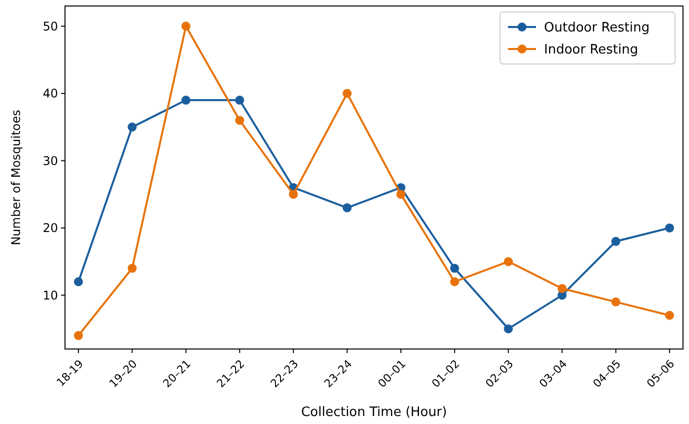 The height and width of the screenshot is (424, 689). Describe the element at coordinates (374, 412) in the screenshot. I see `x-axis-title: Collection Time (Hour)` at that location.